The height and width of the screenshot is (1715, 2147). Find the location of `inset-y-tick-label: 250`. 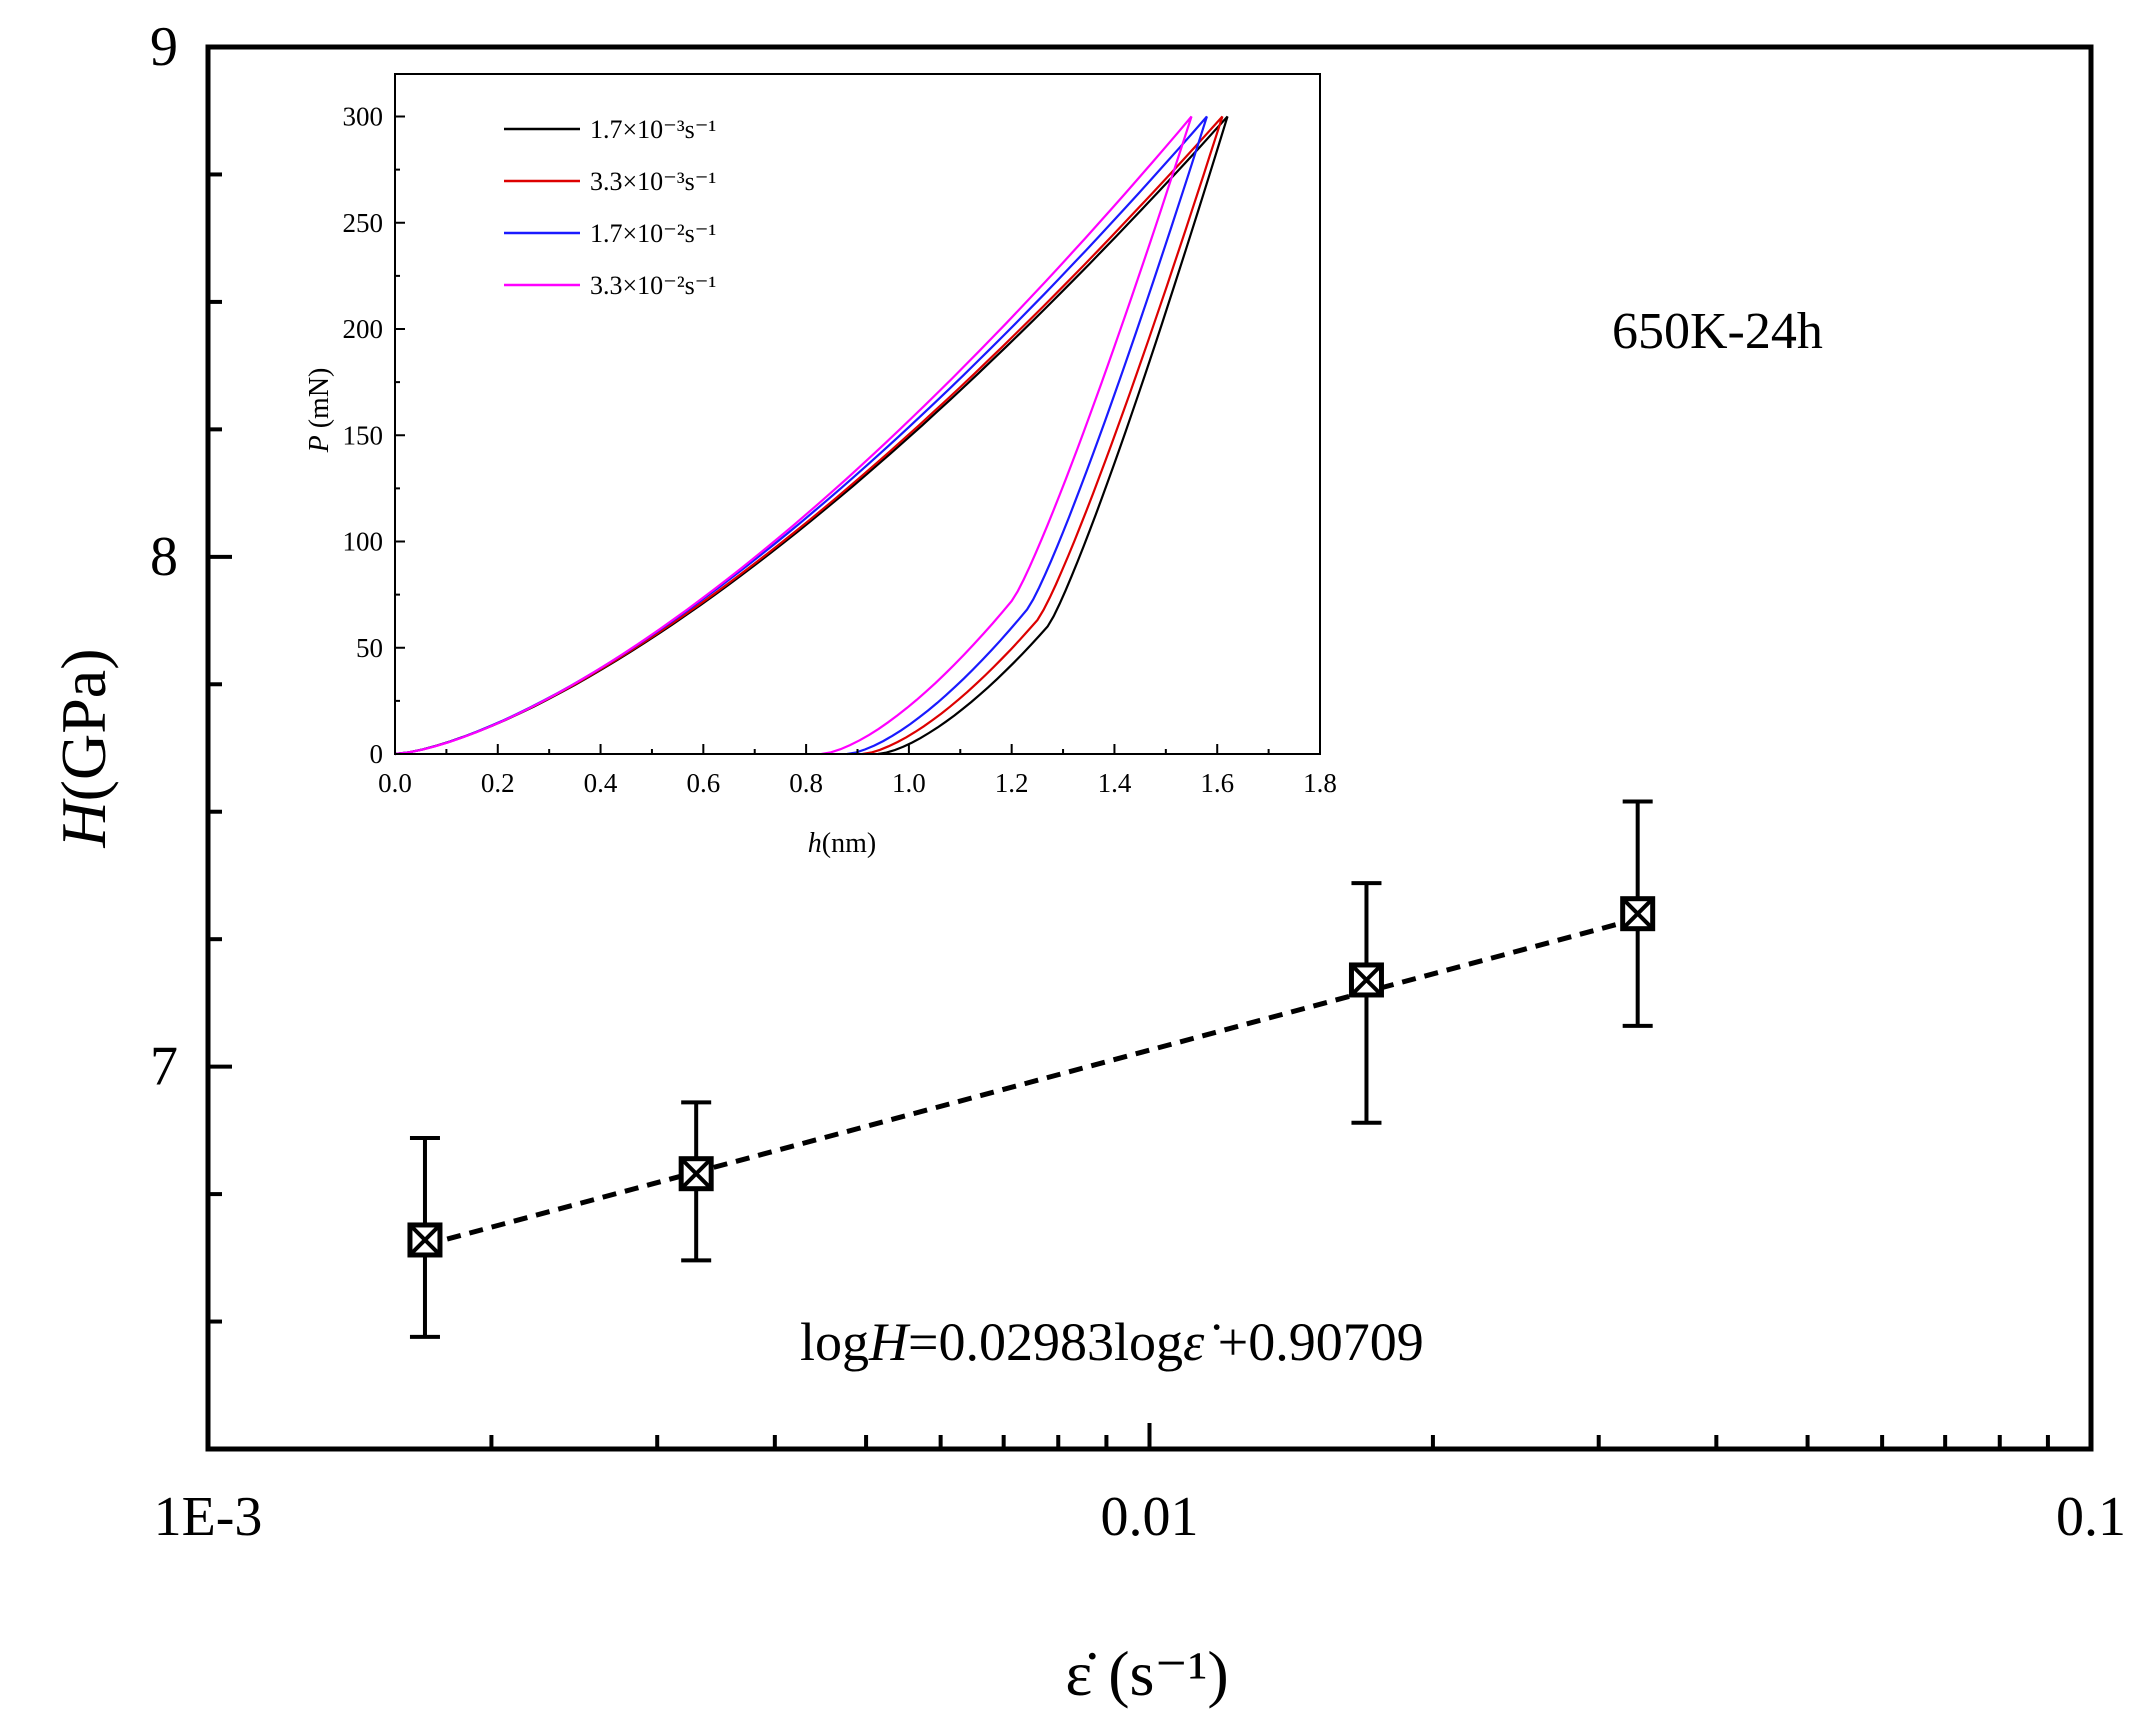

inset-y-tick-label: 250 is located at coordinates (363, 223).